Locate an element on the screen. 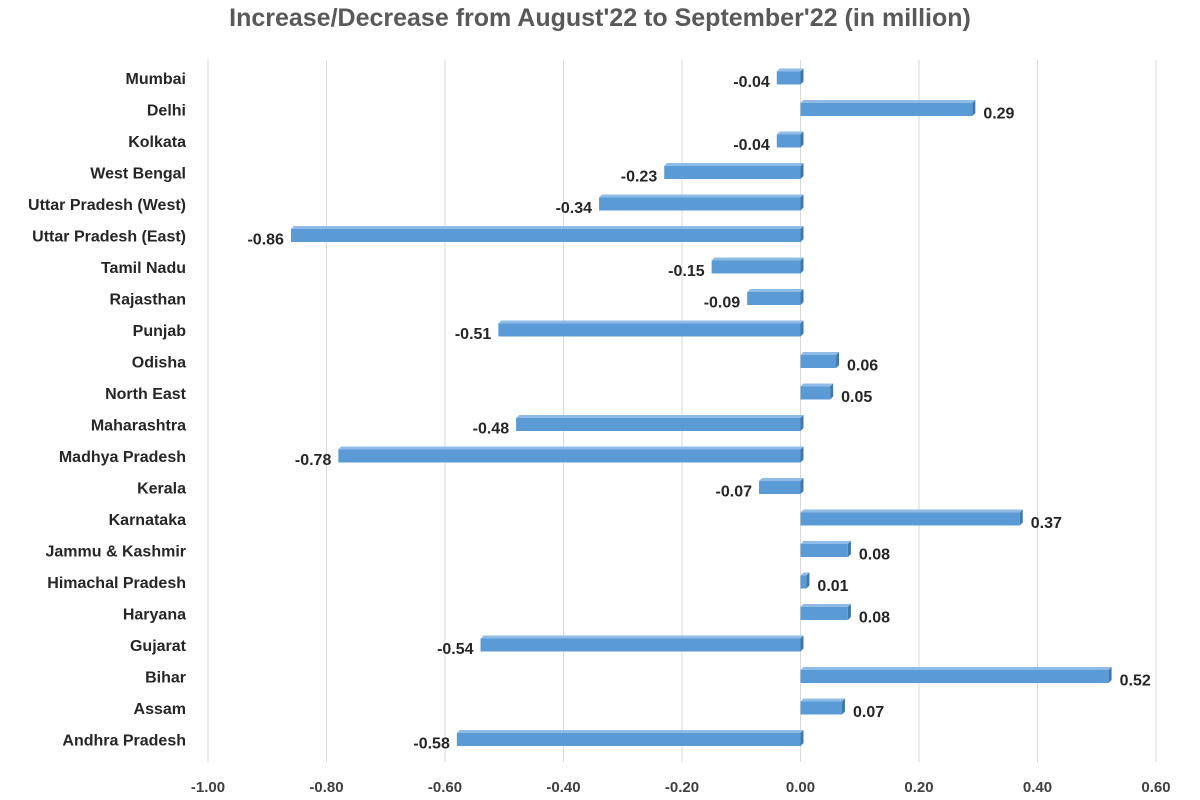 The image size is (1200, 800). data-label: -0.51 is located at coordinates (473, 334).